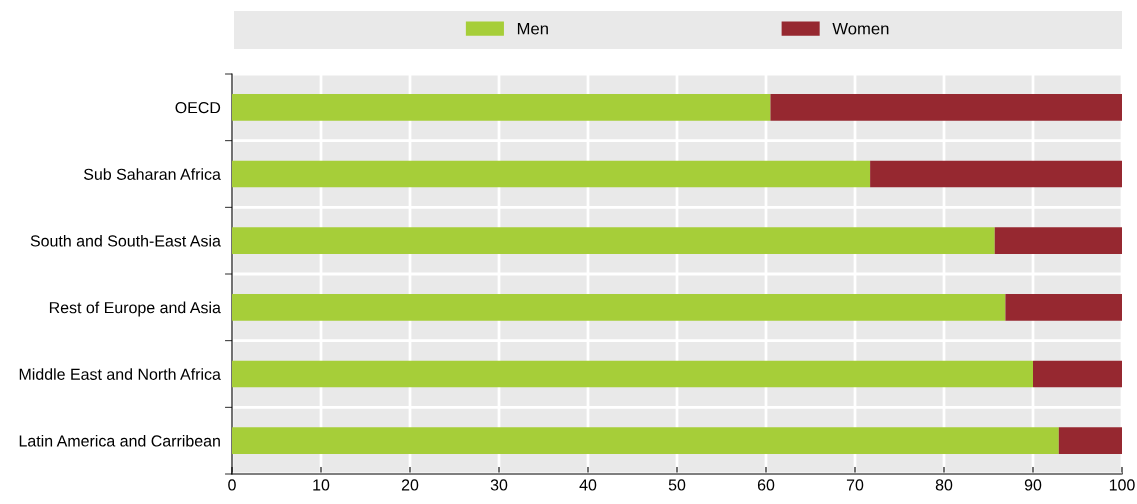  What do you see at coordinates (860, 28) in the screenshot?
I see `legend-label: Women` at bounding box center [860, 28].